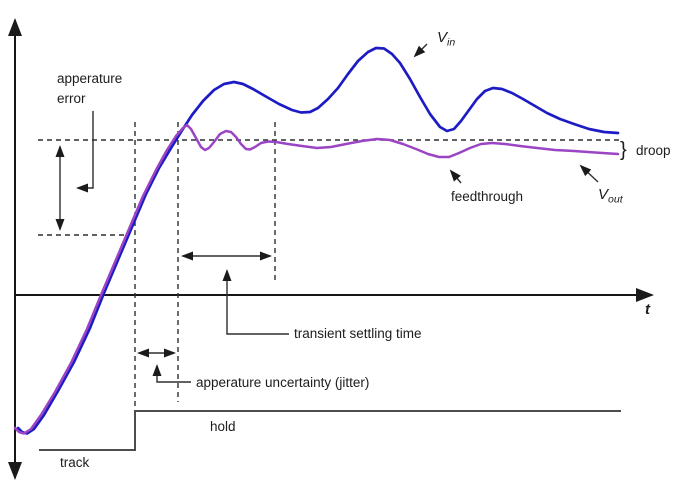  I want to click on time-axis-label: t, so click(648, 309).